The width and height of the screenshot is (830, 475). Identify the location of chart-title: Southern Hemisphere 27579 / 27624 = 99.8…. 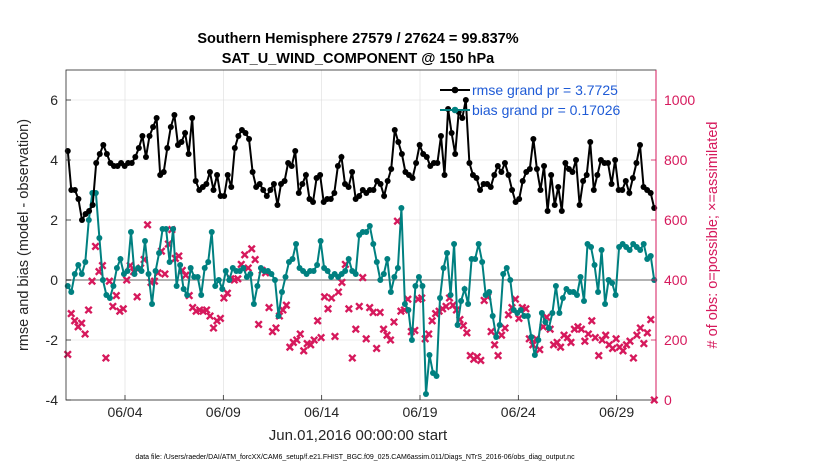
(357, 39).